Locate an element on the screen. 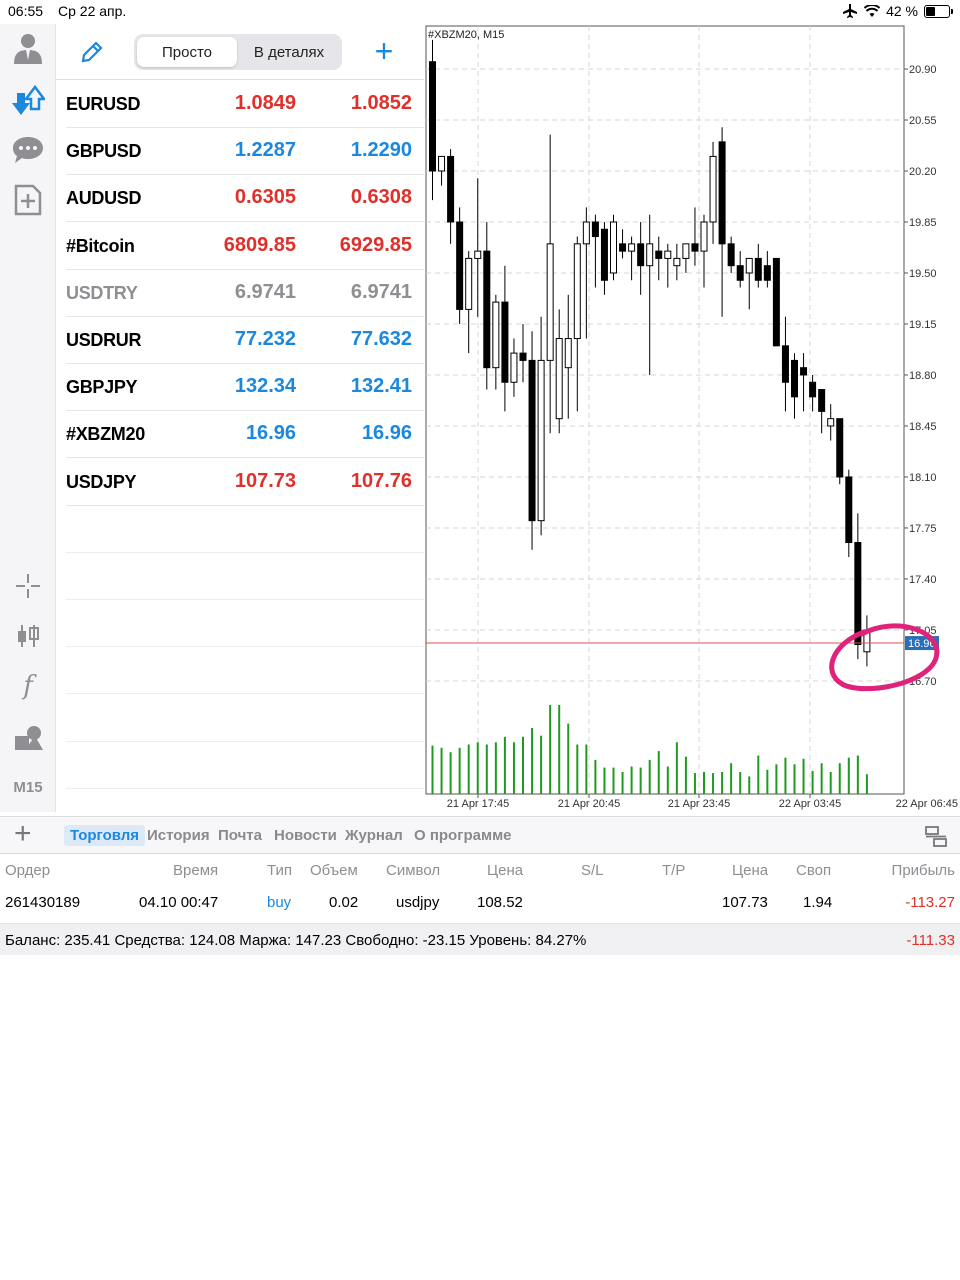 The height and width of the screenshot is (1280, 960). price-tick-label: 17.75 is located at coordinates (923, 529).